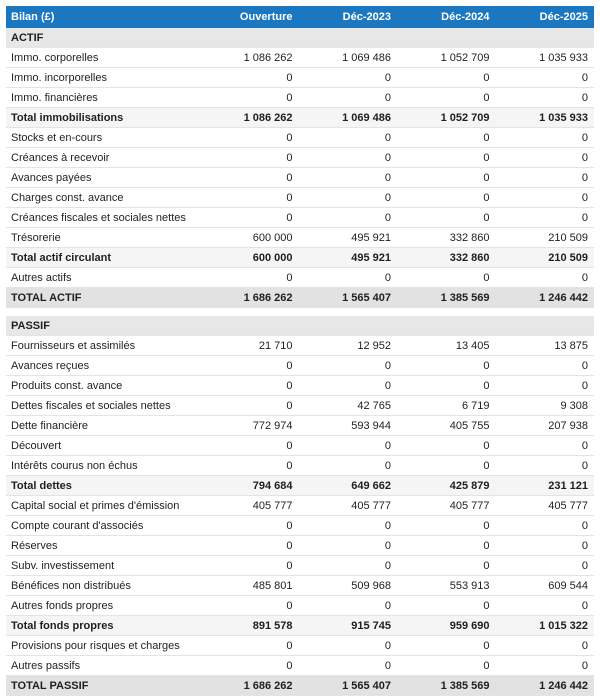 This screenshot has width=600, height=696. Describe the element at coordinates (544, 257) in the screenshot. I see `cell-value: 210 509` at that location.